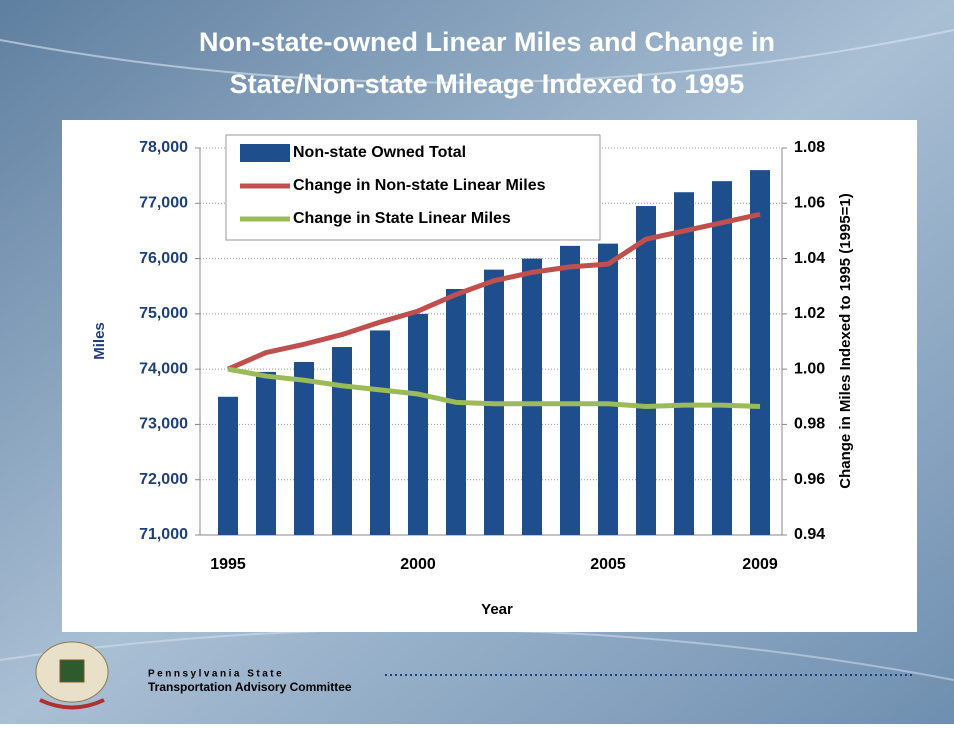  What do you see at coordinates (216, 674) in the screenshot?
I see `org-name: Pennsylvania State` at bounding box center [216, 674].